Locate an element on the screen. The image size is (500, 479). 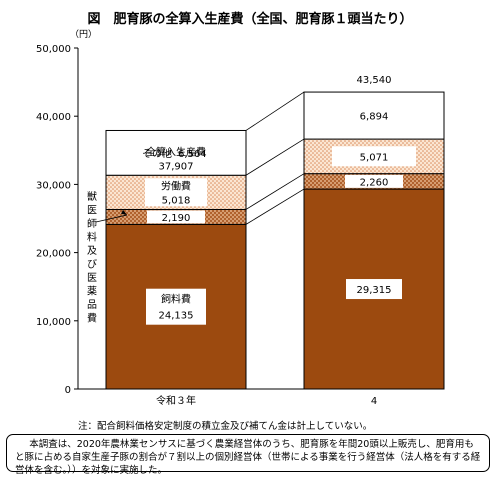
y-tick-label: 30,000 is located at coordinates (53, 185).